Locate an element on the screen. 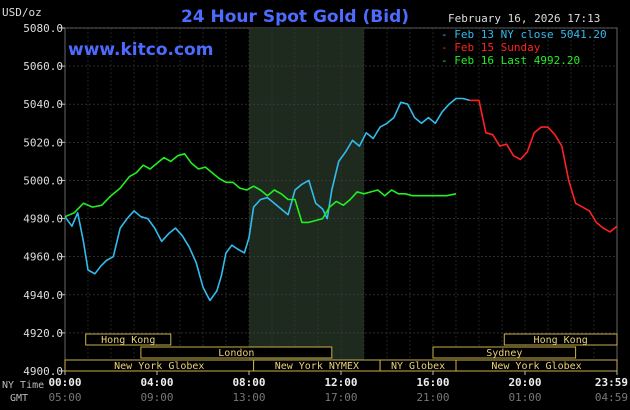 This screenshot has width=630, height=410. session-label: Sydney is located at coordinates (504, 353).